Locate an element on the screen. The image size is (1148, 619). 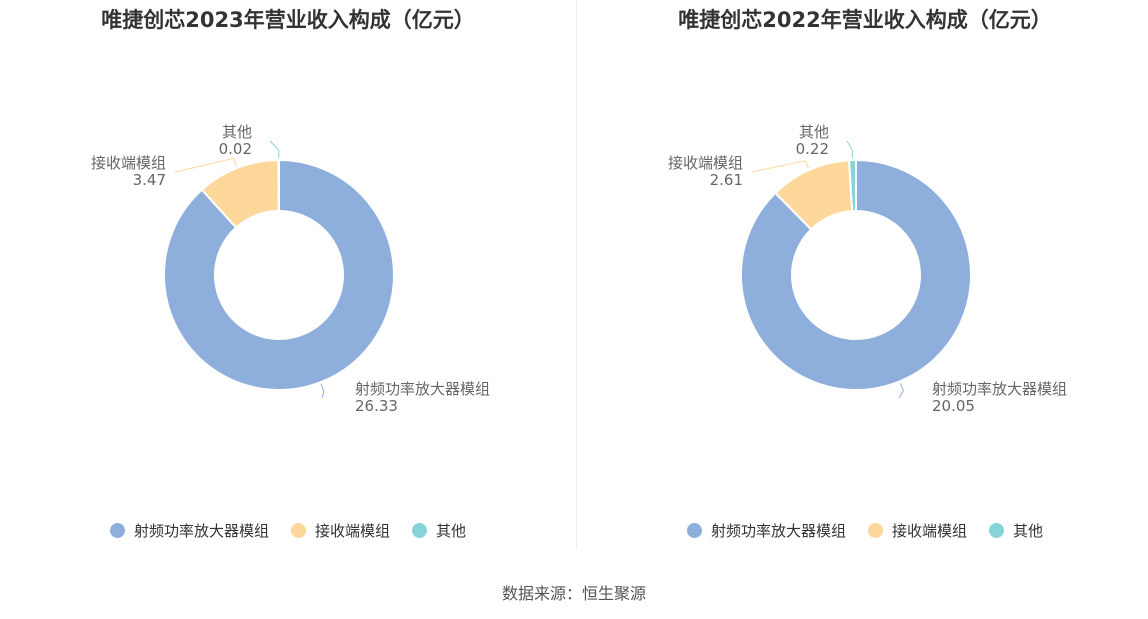
slice-label-value: 2.61 is located at coordinates (726, 180).